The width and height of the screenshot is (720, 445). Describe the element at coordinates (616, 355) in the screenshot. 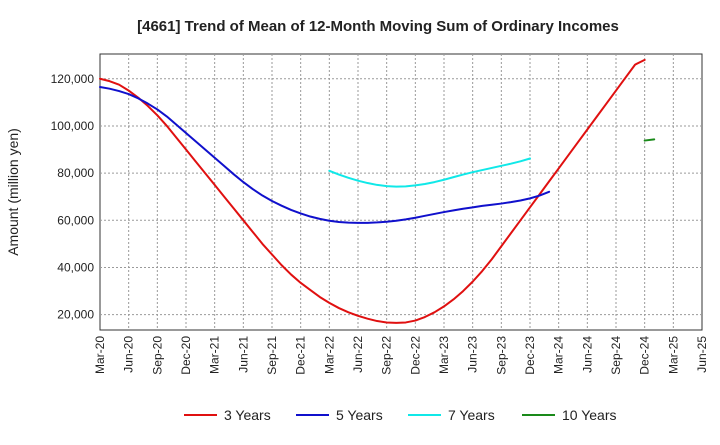

I see `x-tick-label: Sep-24` at that location.